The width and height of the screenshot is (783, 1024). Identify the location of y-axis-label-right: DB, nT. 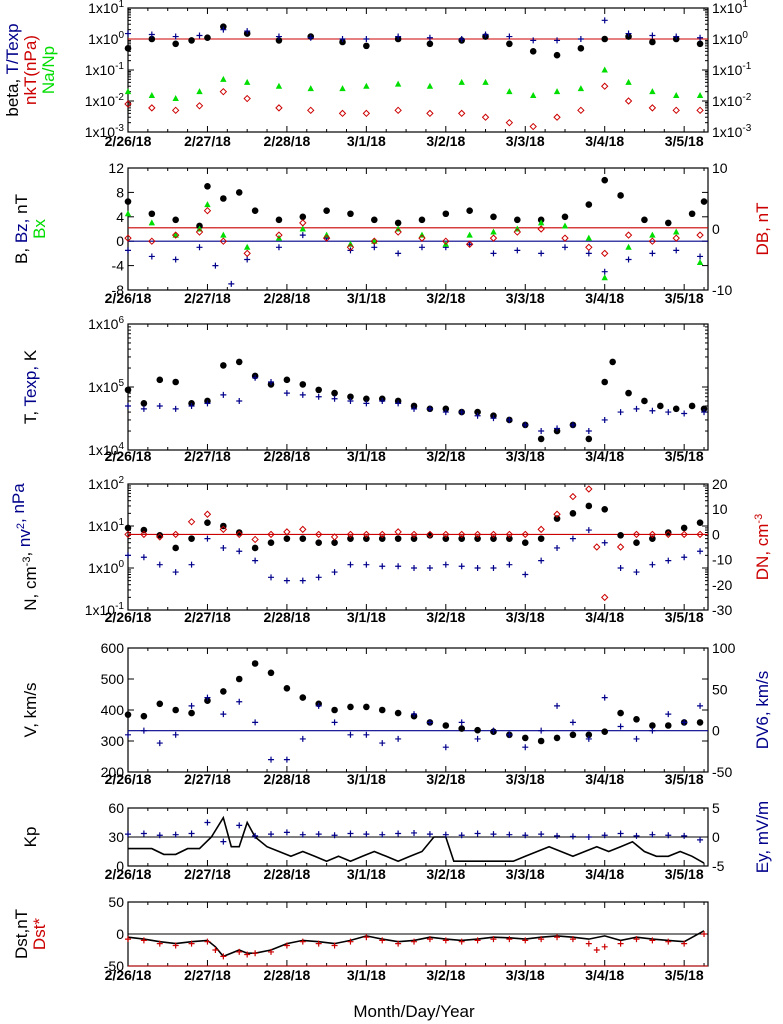
(762, 229).